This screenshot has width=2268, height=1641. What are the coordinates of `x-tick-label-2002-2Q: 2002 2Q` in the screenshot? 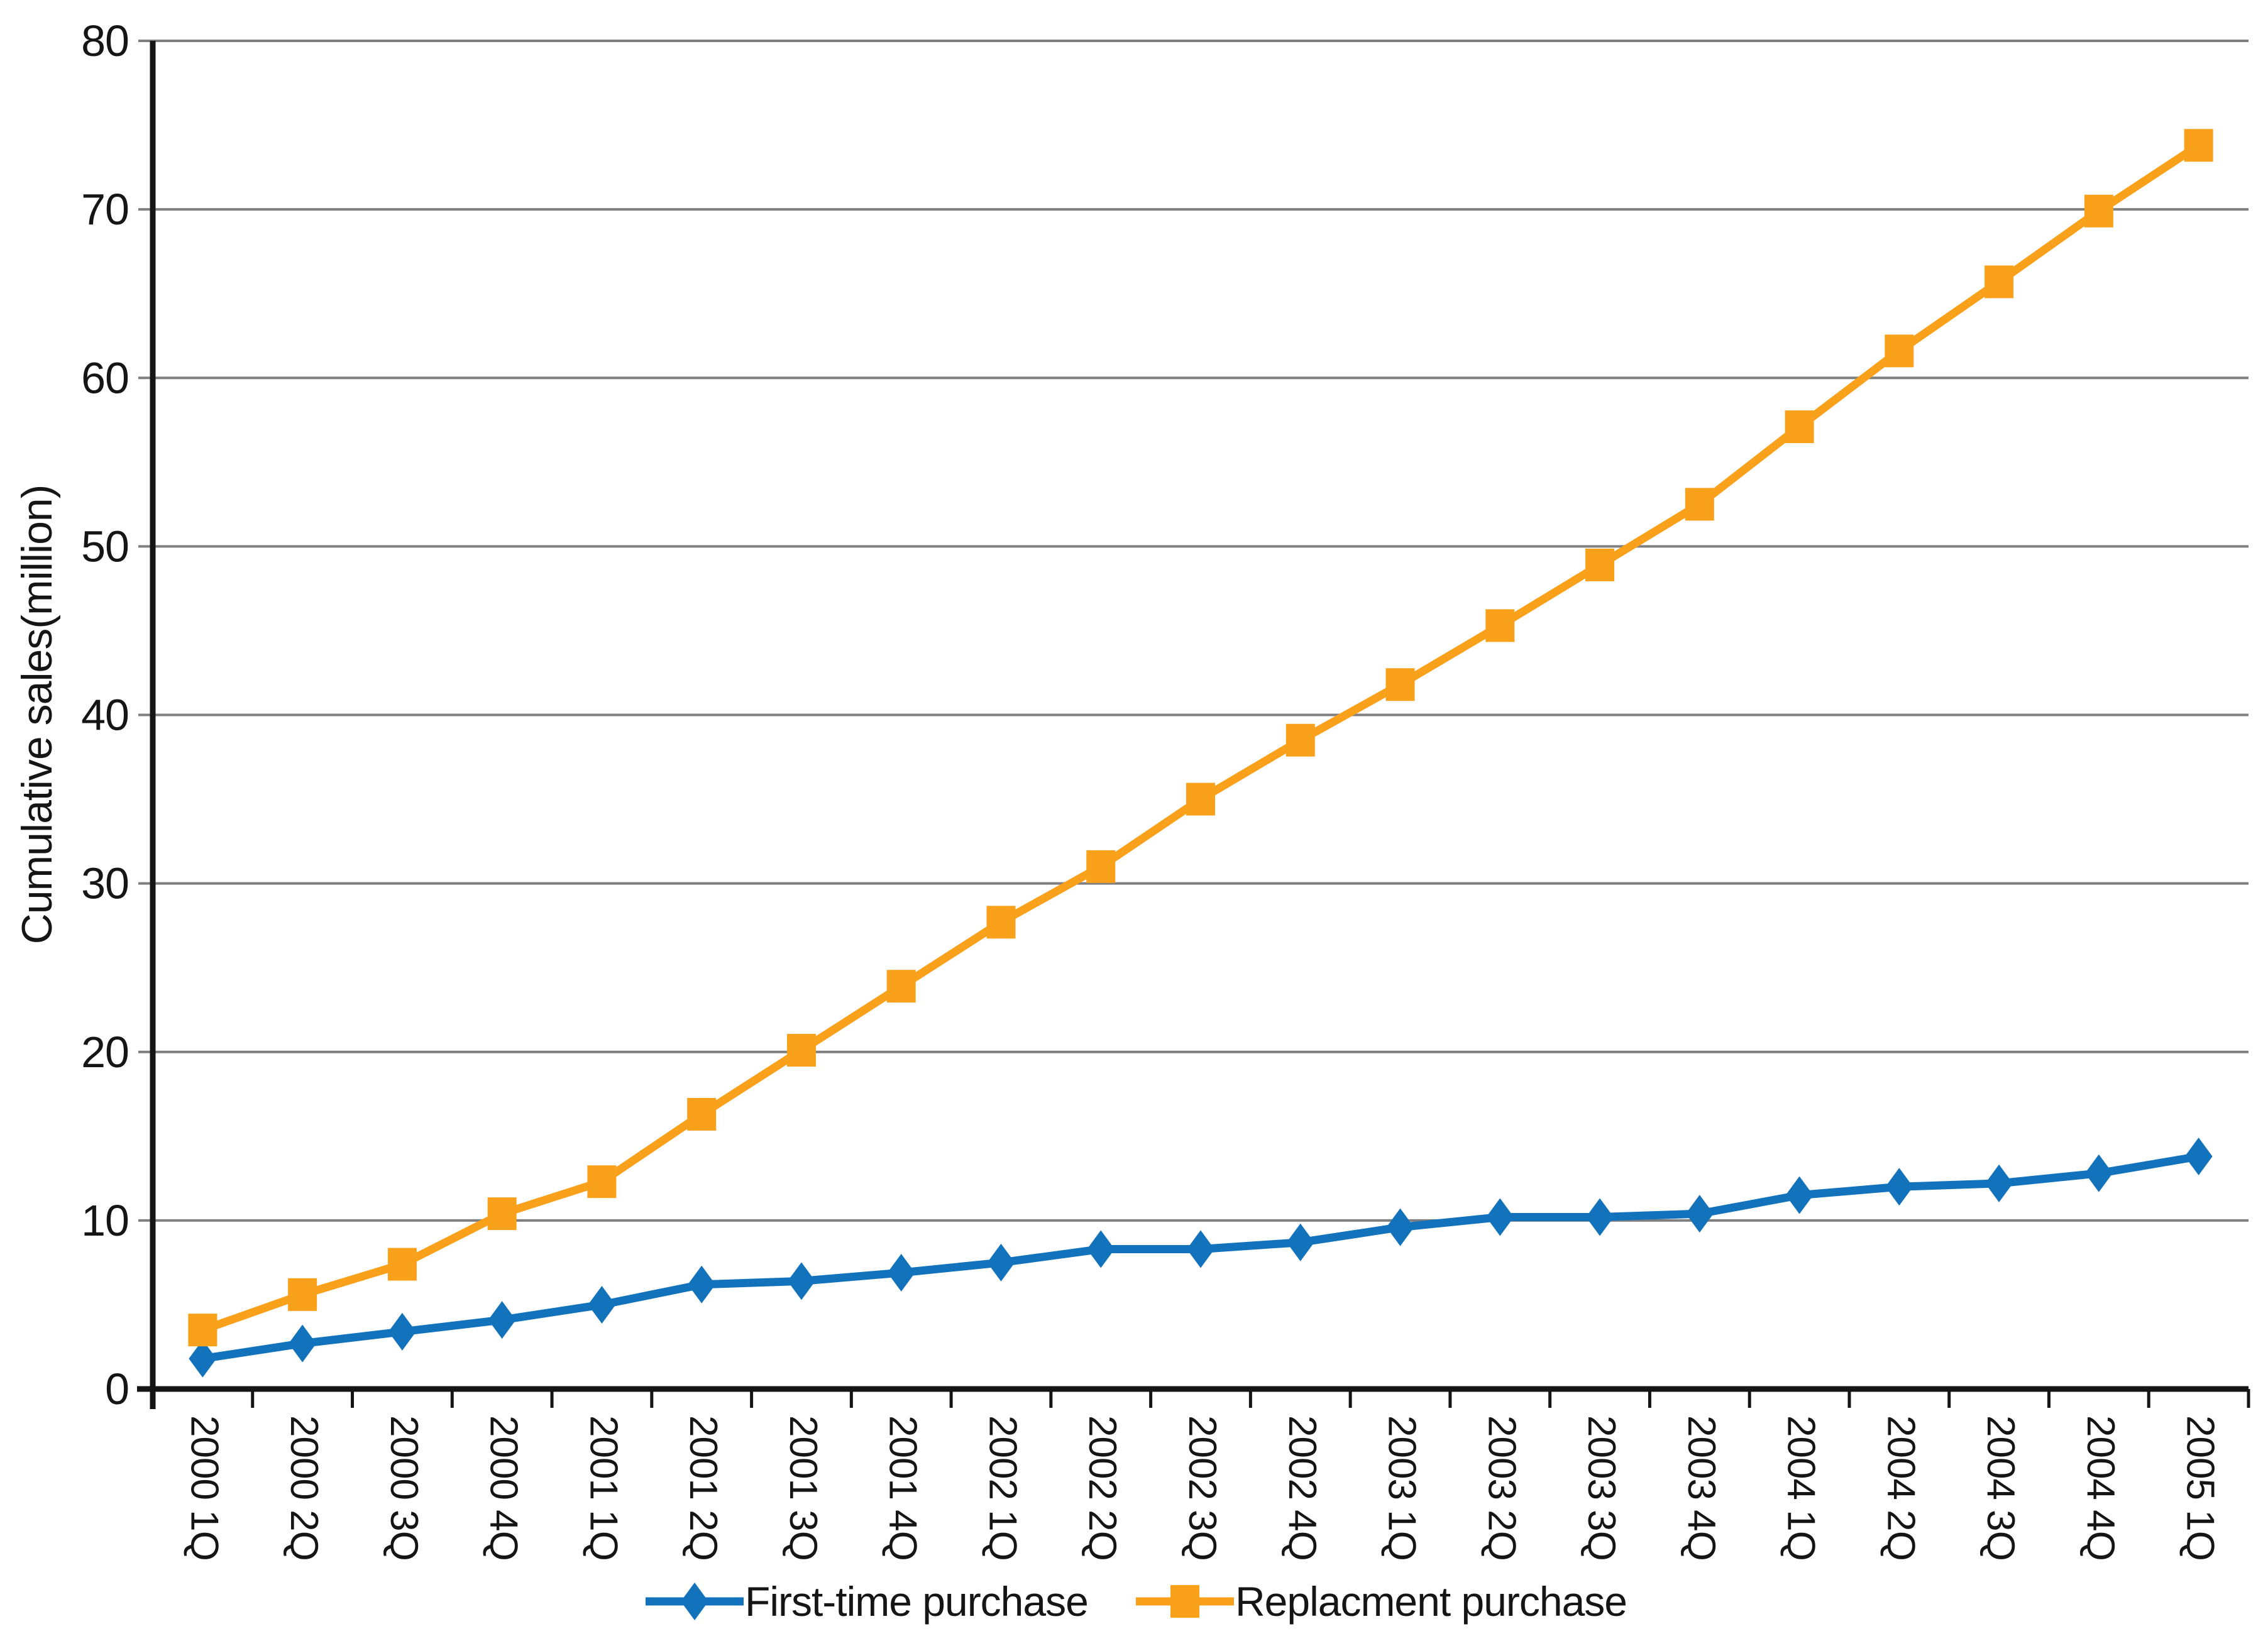 It's located at (1102, 1488).